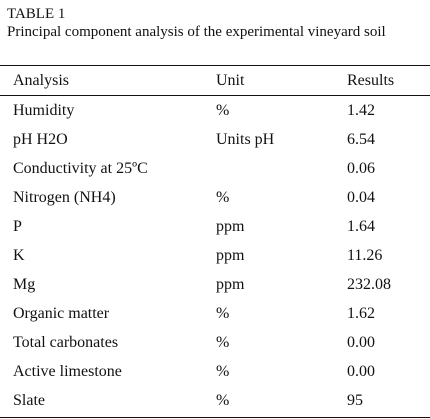 Image resolution: width=430 pixels, height=419 pixels. What do you see at coordinates (361, 139) in the screenshot?
I see `cell-result: 6.54` at bounding box center [361, 139].